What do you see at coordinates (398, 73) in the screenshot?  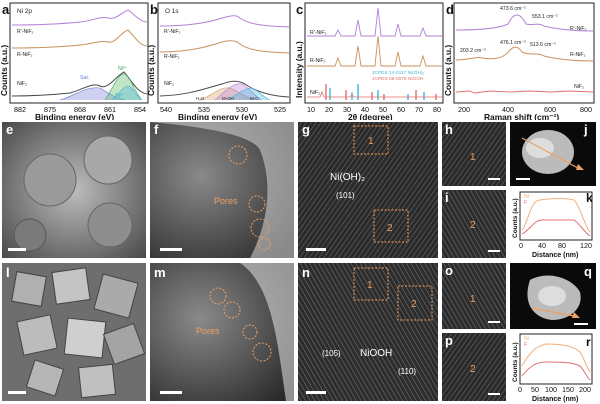 I see `panel-c-ref-1: JCPDS 14-0117 Ni(OH)₂` at bounding box center [398, 73].